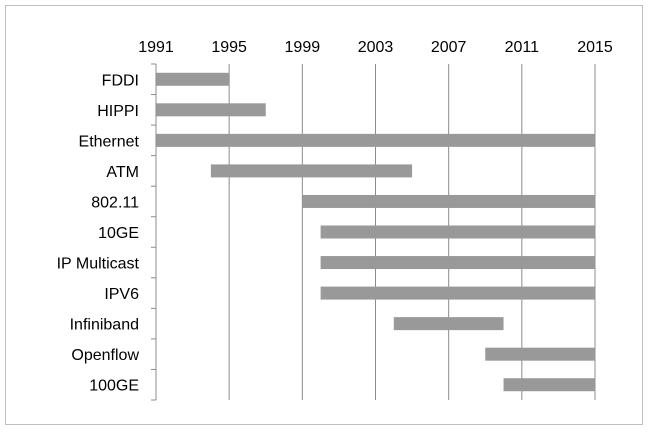 The image size is (650, 432). I want to click on x-tick-label: 2007, so click(449, 47).